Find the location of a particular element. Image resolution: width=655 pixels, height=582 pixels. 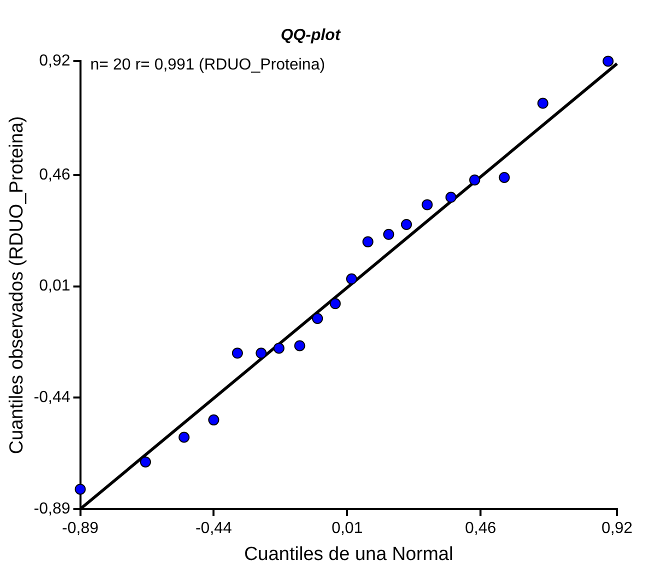

y-axis-title: Cuantiles observados (RDUO_Proteina) is located at coordinates (17, 285).